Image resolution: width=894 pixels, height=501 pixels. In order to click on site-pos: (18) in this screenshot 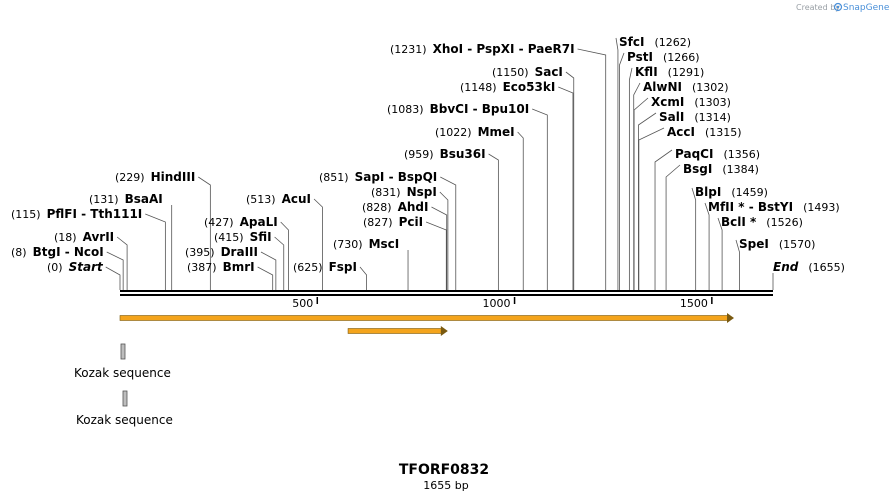, I will do `click(65, 237)`.